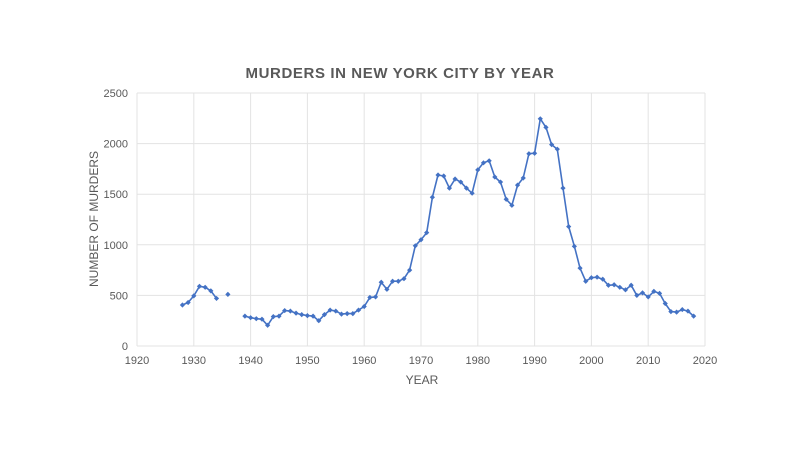  I want to click on chart-title: MURDERS IN NEW YORK CITY BY YEAR, so click(400, 73).